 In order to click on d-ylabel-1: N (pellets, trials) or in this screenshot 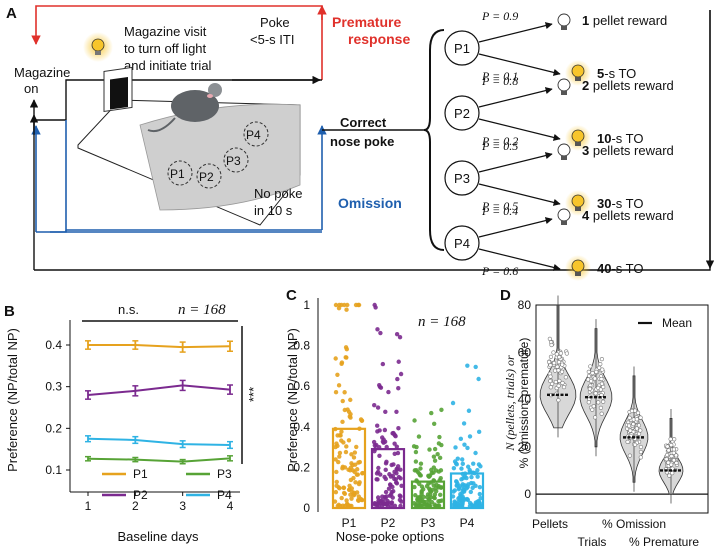, I will do `click(510, 403)`.